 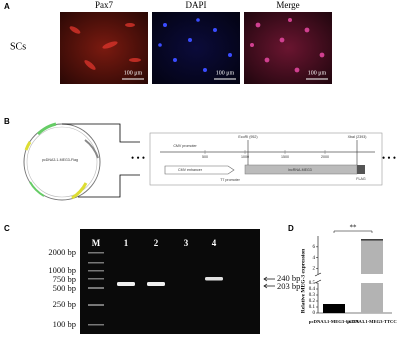 I want to click on lane-label: 4, so click(x=214, y=243).